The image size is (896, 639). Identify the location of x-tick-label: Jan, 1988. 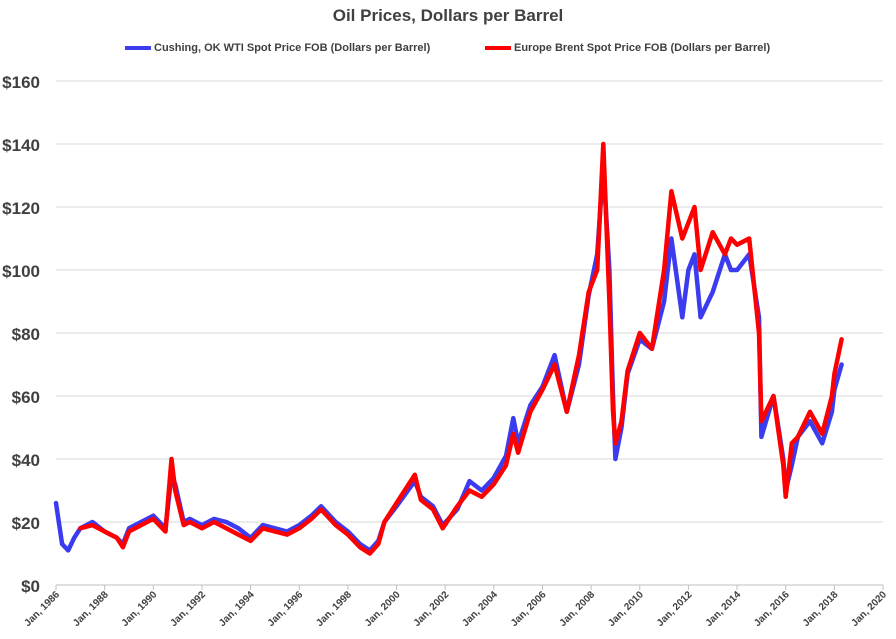
(91, 609).